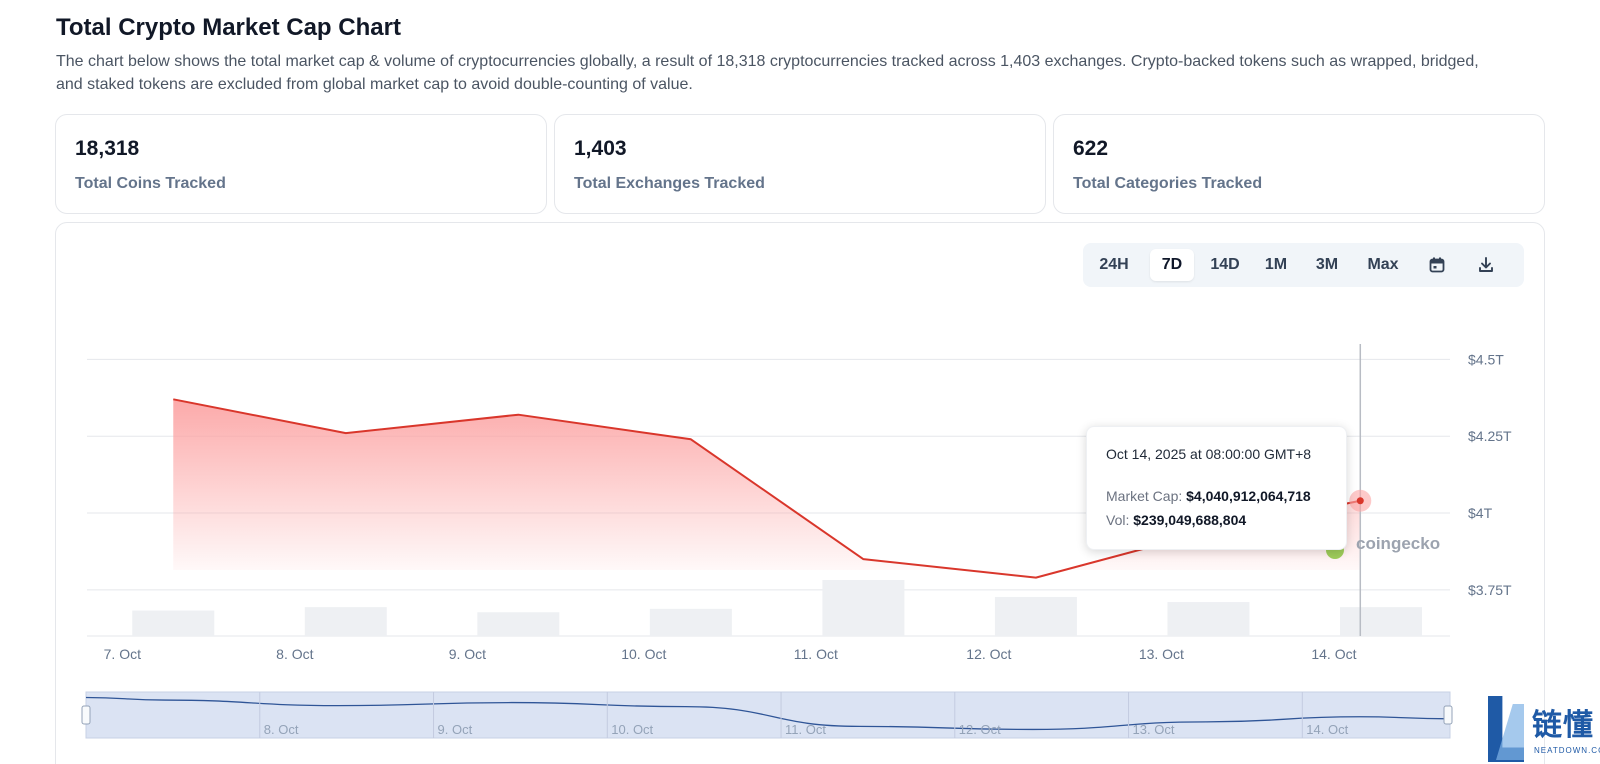  Describe the element at coordinates (1154, 729) in the screenshot. I see `navigator-tick-label: 13. Oct` at that location.